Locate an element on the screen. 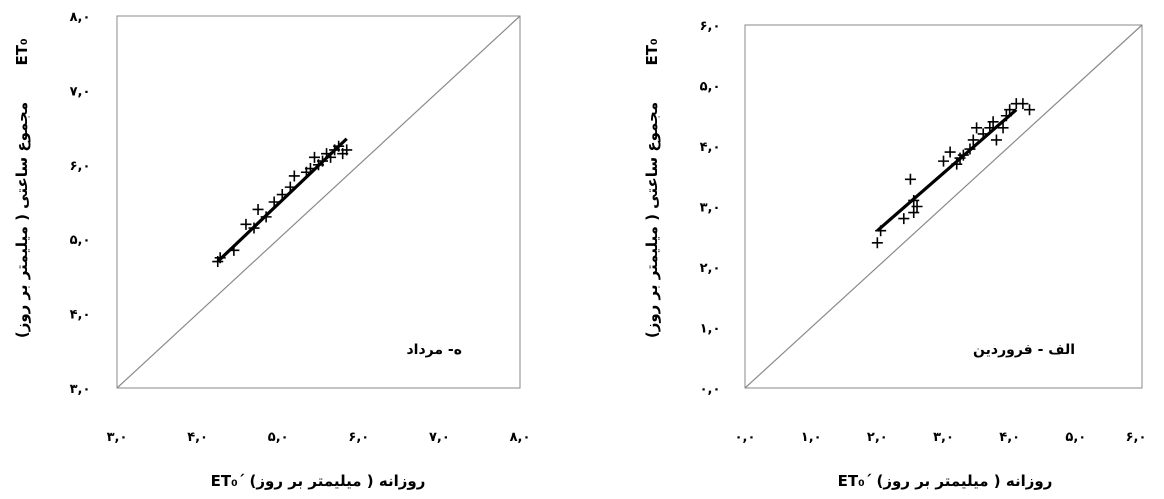 Image resolution: width=1164 pixels, height=499 pixels. x-tick-labels: ۰,۰ ۱,۰ ۲,۰ ۳,۰ ۴,۰ ۵,۰ ۶,۰ is located at coordinates (941, 437).